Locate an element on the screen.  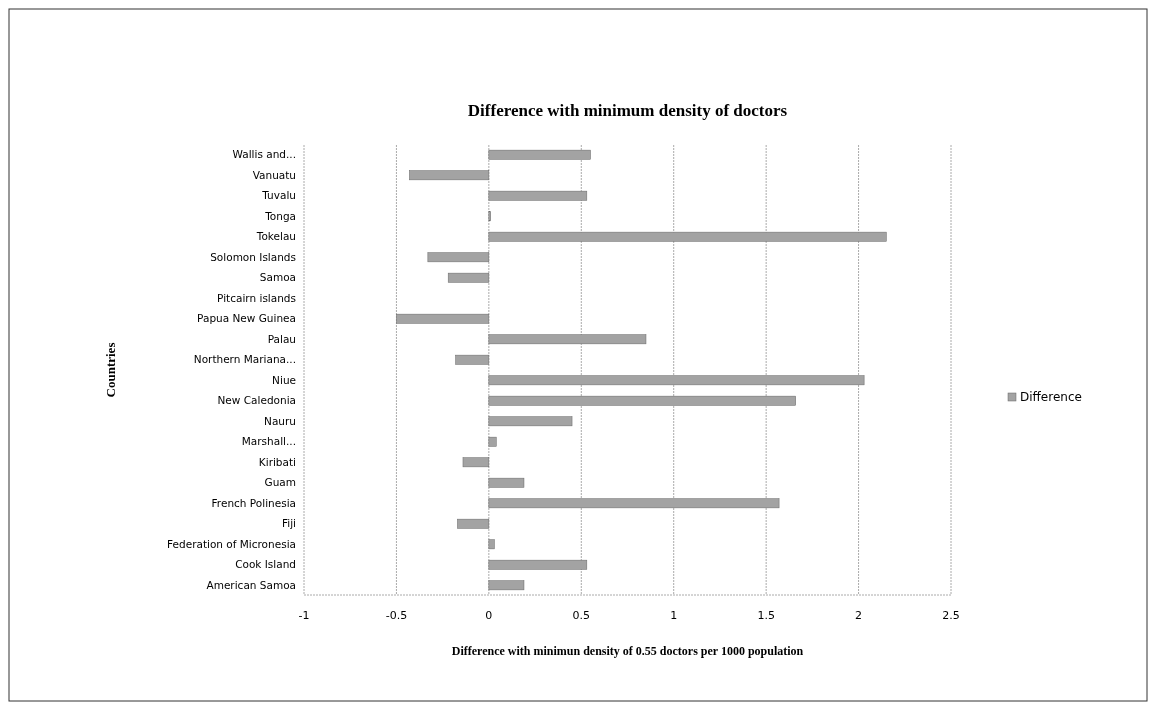
x-tick-label: 2 is located at coordinates (859, 615).